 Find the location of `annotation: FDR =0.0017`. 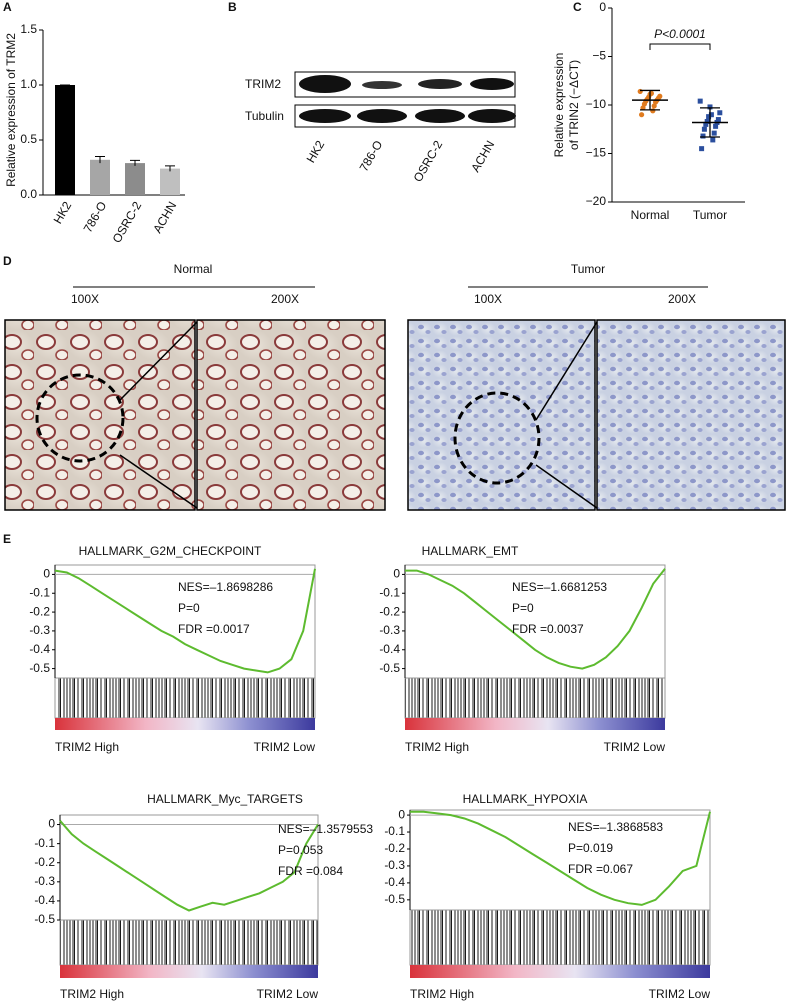

annotation: FDR =0.0017 is located at coordinates (214, 629).